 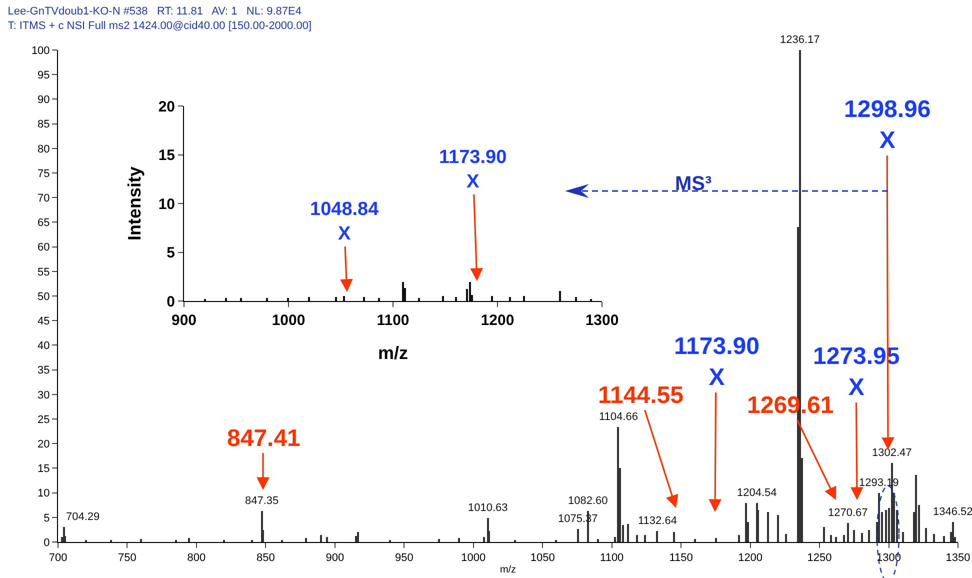 What do you see at coordinates (44, 223) in the screenshot?
I see `y-tick-label: 65` at bounding box center [44, 223].